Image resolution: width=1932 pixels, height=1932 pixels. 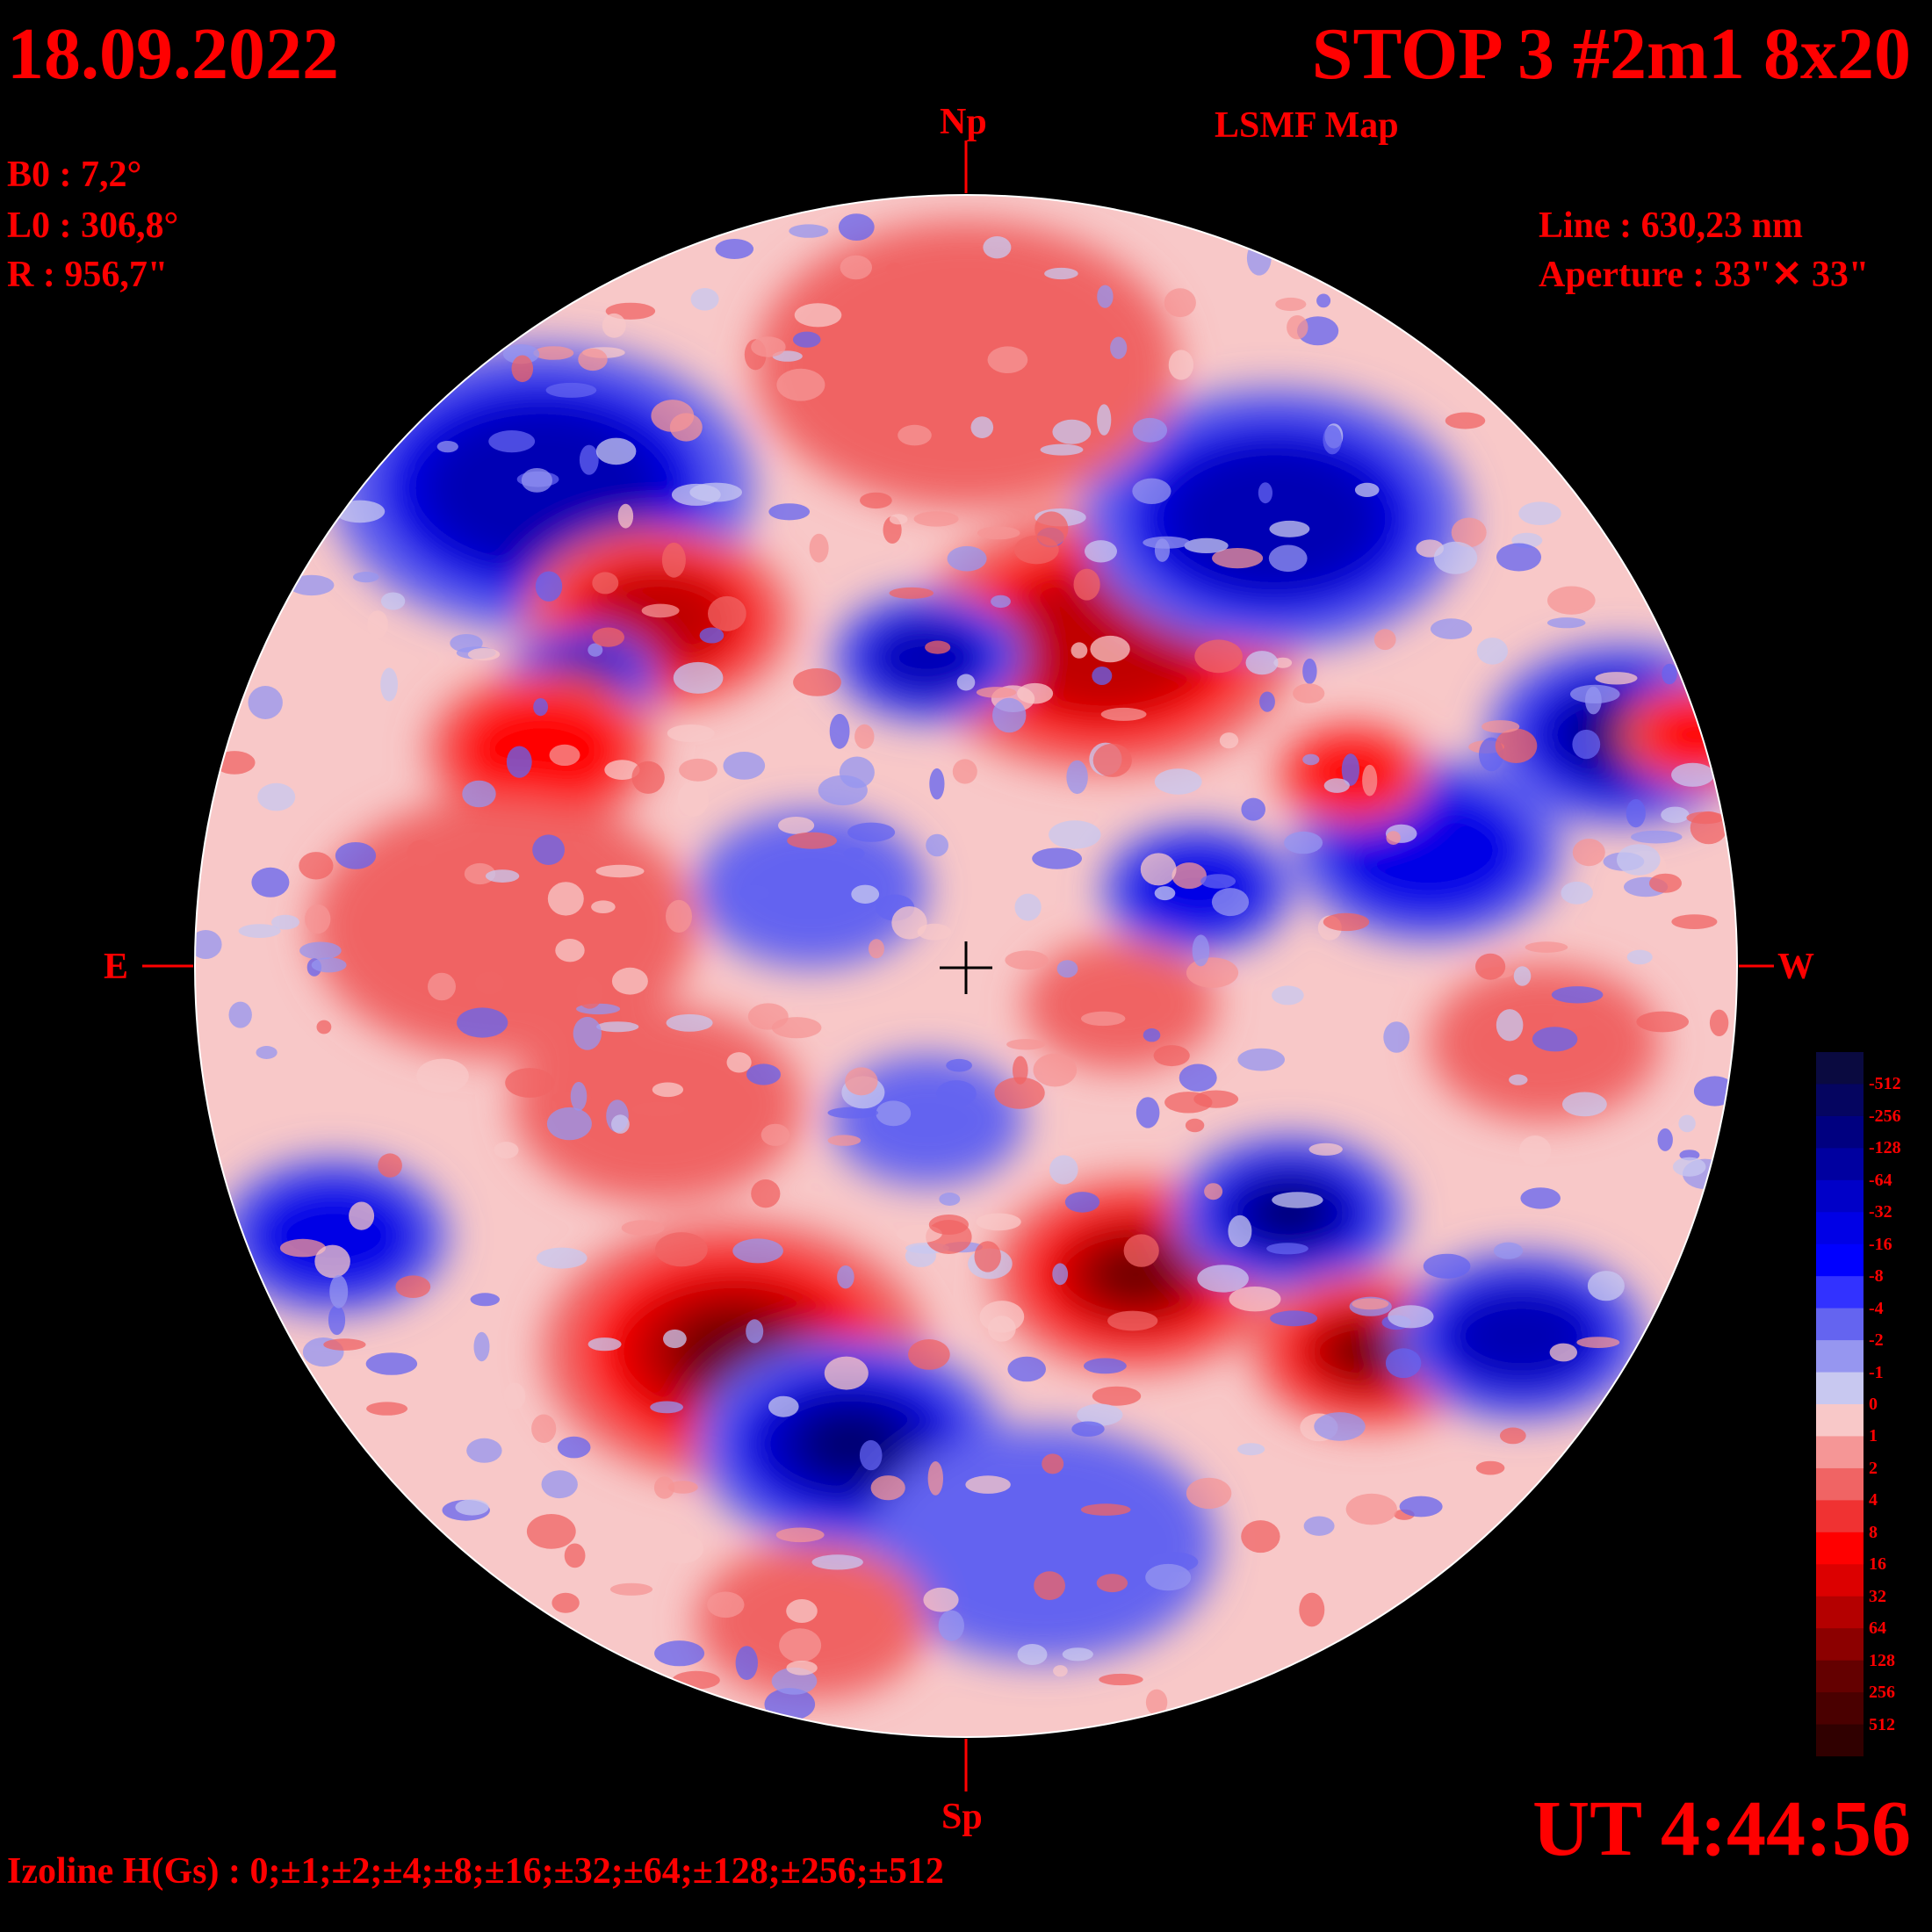 What do you see at coordinates (1876, 1276) in the screenshot?
I see `colorbar-label: -8` at bounding box center [1876, 1276].